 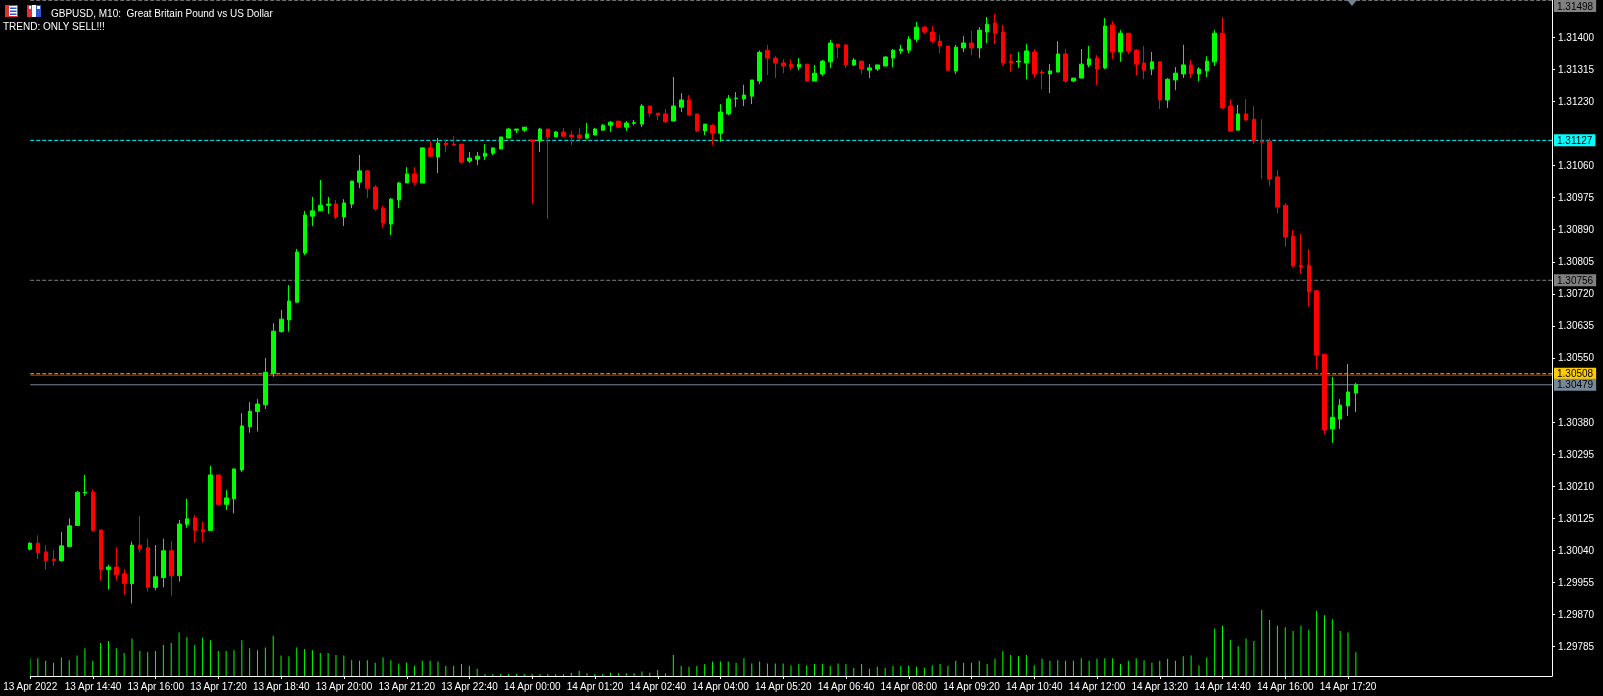 What do you see at coordinates (1576, 101) in the screenshot?
I see `y-tick-label: 1.31230` at bounding box center [1576, 101].